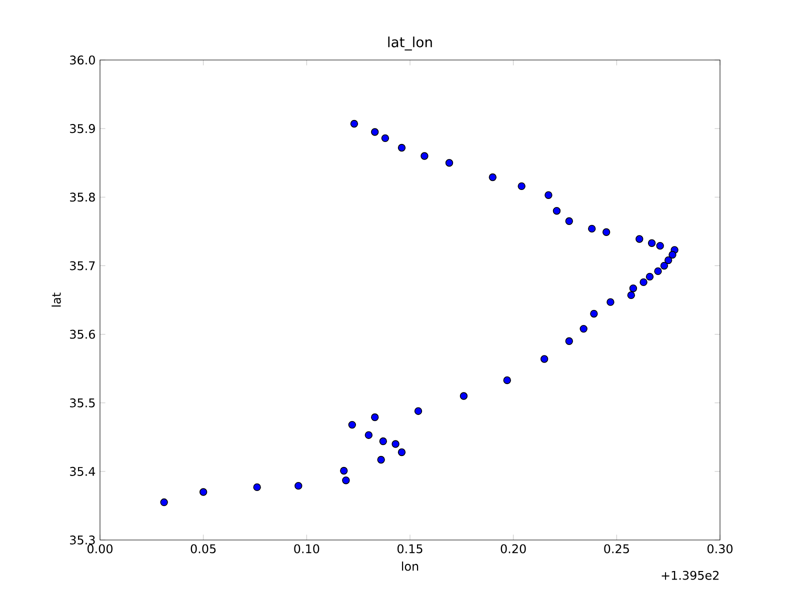 The image size is (800, 600). I want to click on x-tick-label: 0.20, so click(513, 549).